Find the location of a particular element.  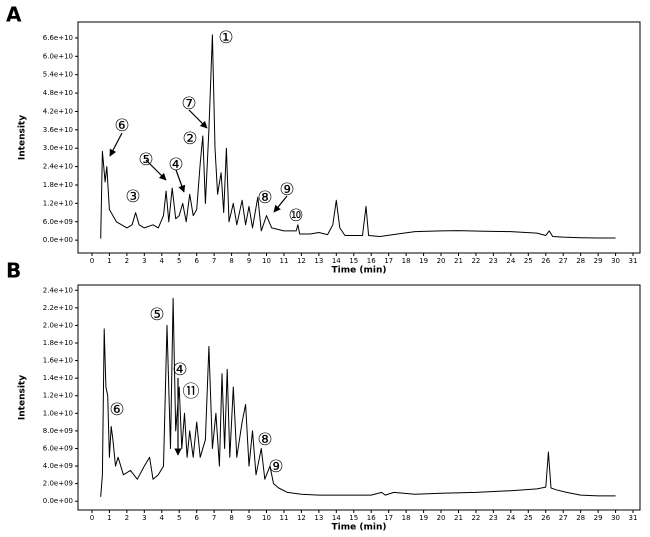

y-tick-label: 1.2e+10 is located at coordinates (58, 203).